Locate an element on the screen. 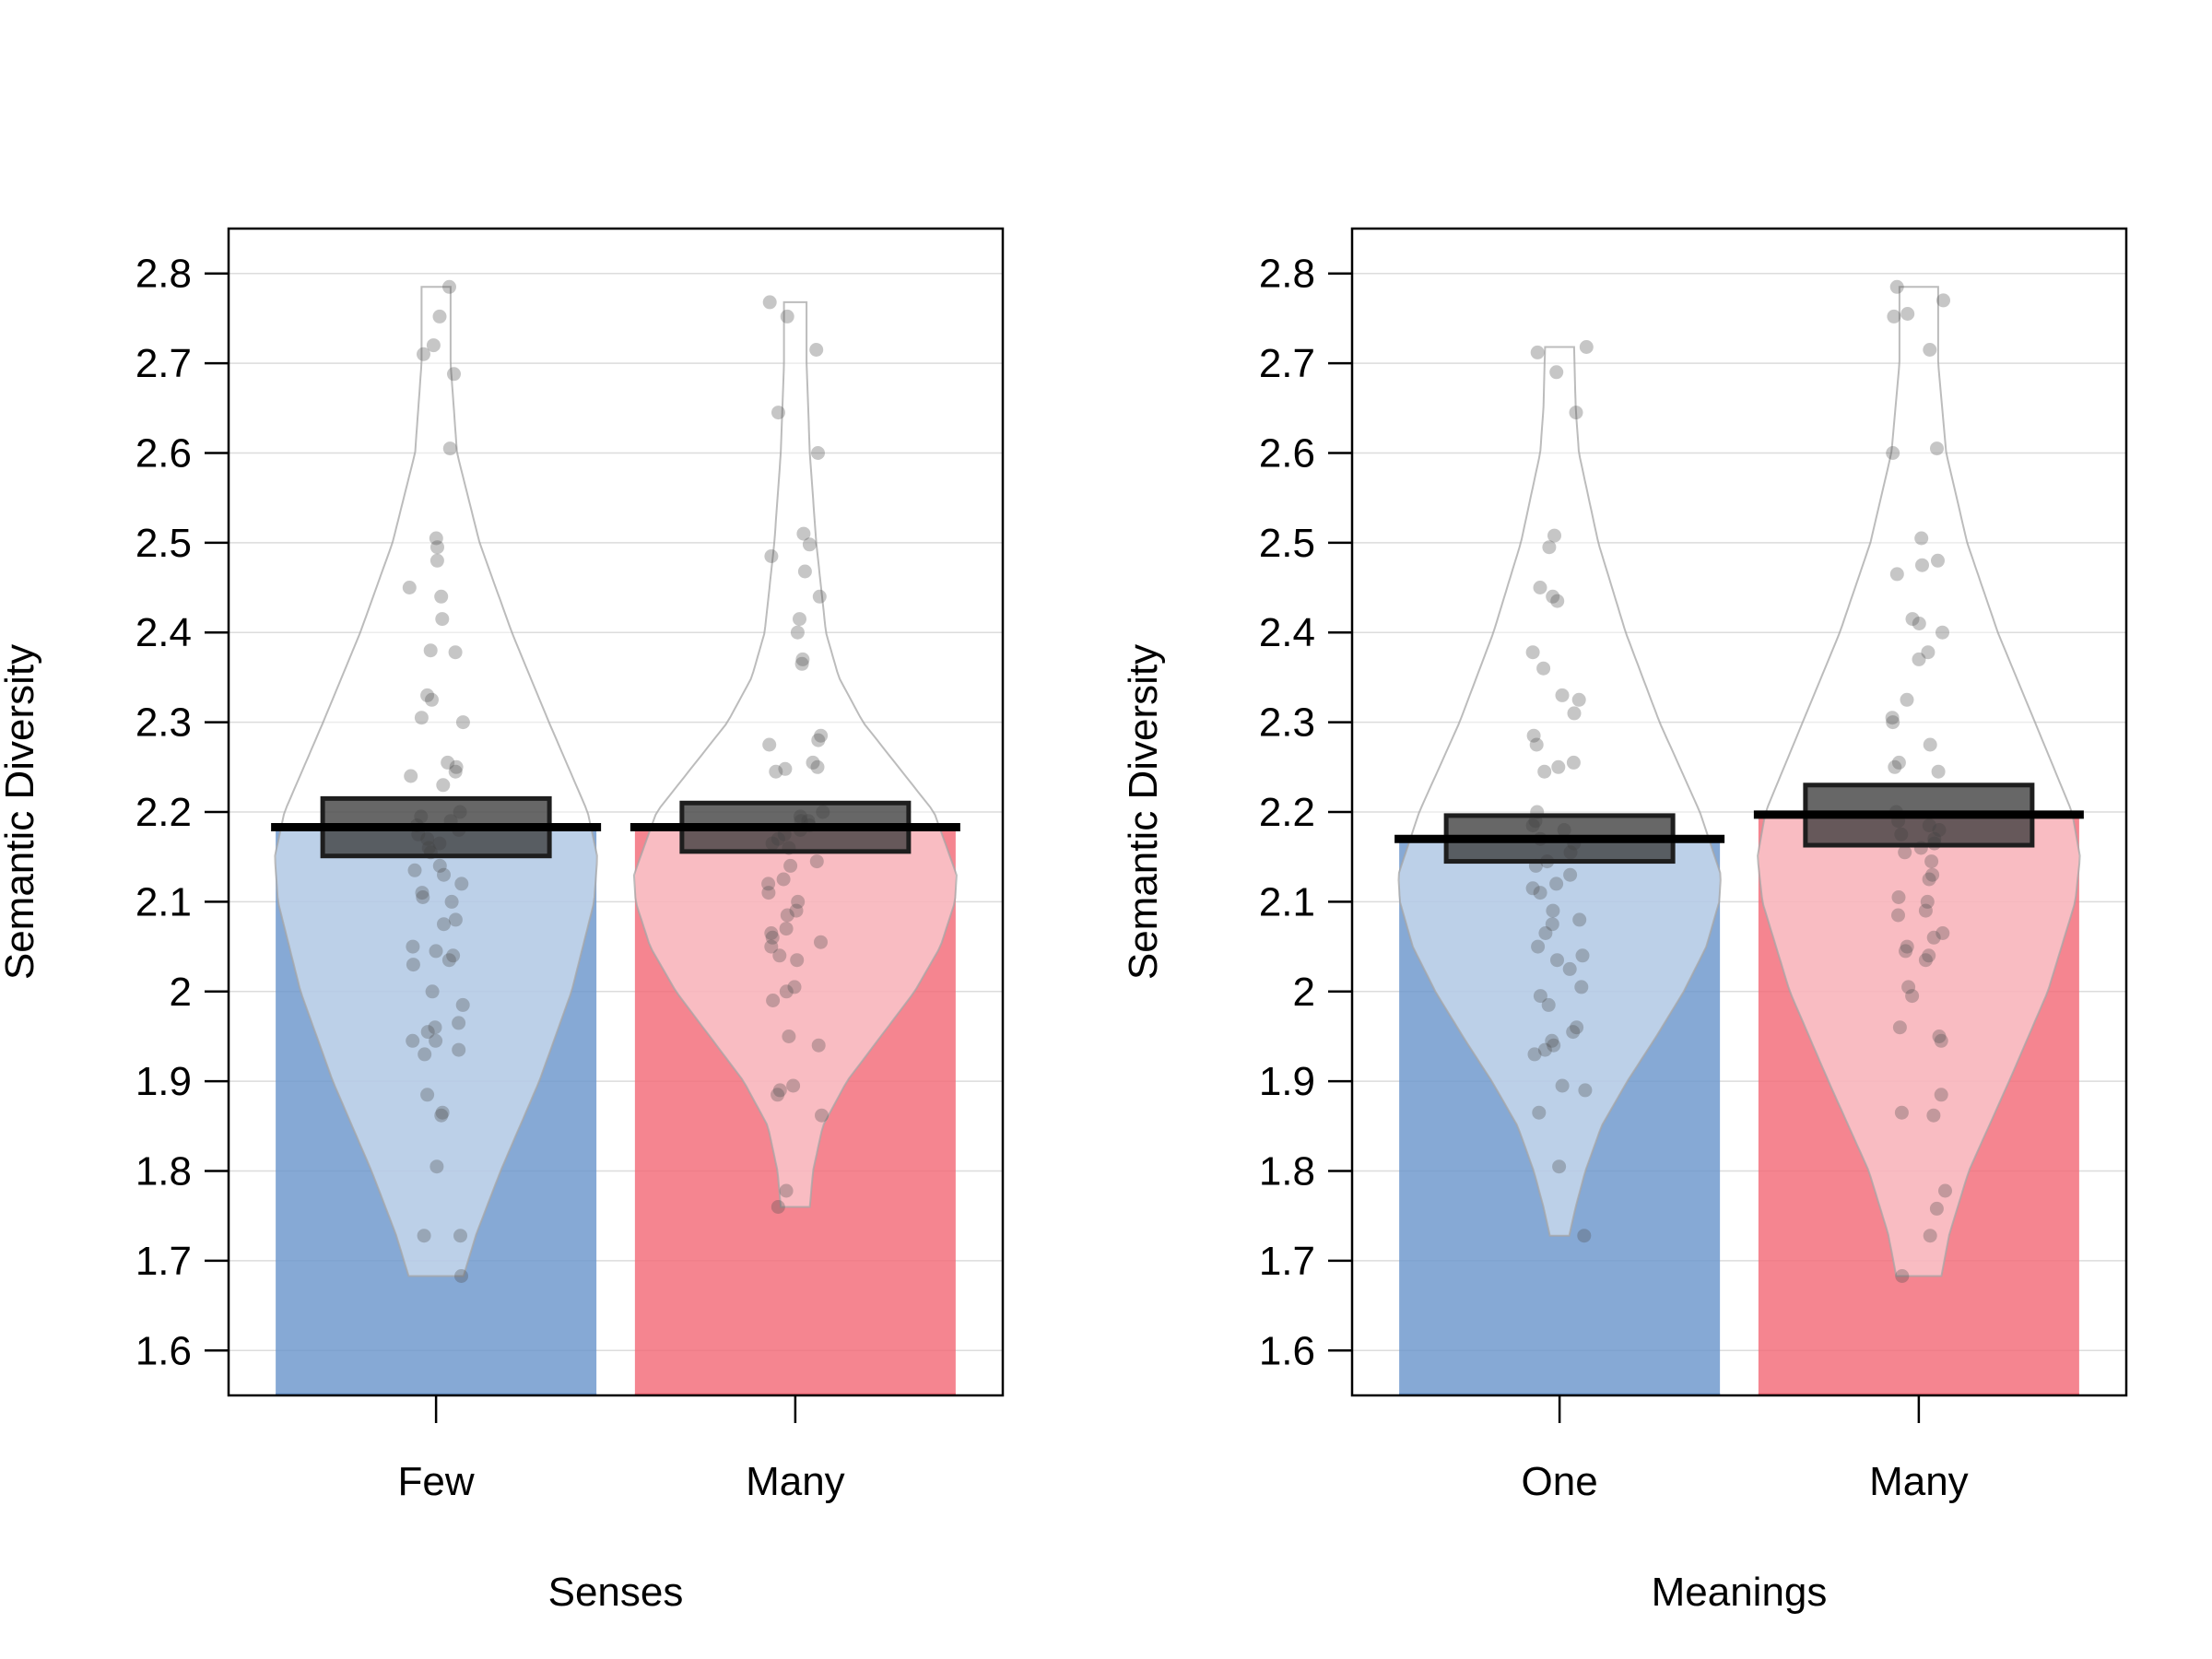  x-tick-label-many: Many is located at coordinates (1919, 1481).